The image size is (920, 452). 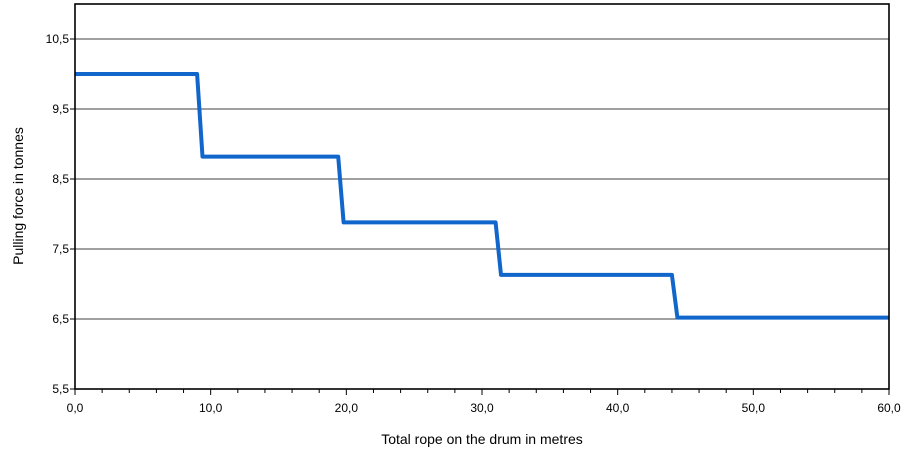 I want to click on y-tick-label: 8,5, so click(x=60, y=179).